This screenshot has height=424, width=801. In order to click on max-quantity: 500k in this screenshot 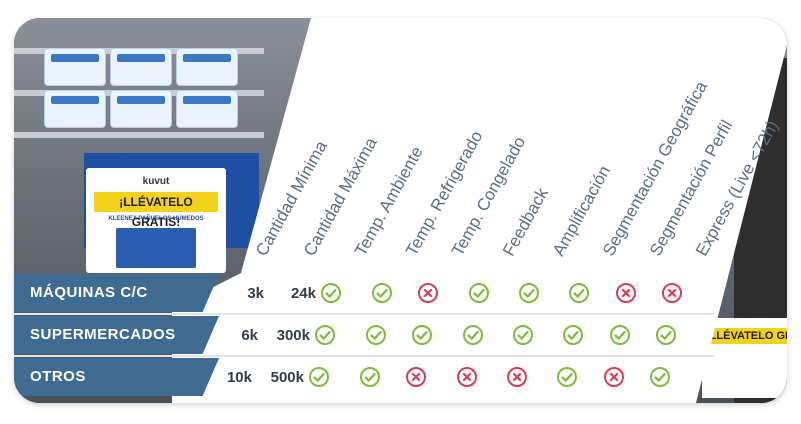, I will do `click(287, 377)`.